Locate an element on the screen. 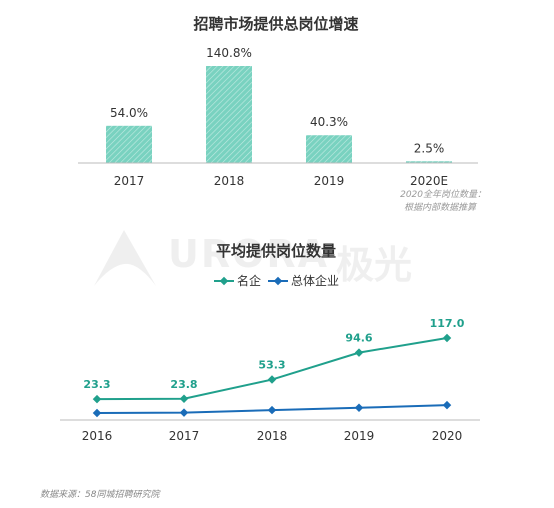 This screenshot has width=554, height=508. line-x-tick: 2018 is located at coordinates (272, 436).